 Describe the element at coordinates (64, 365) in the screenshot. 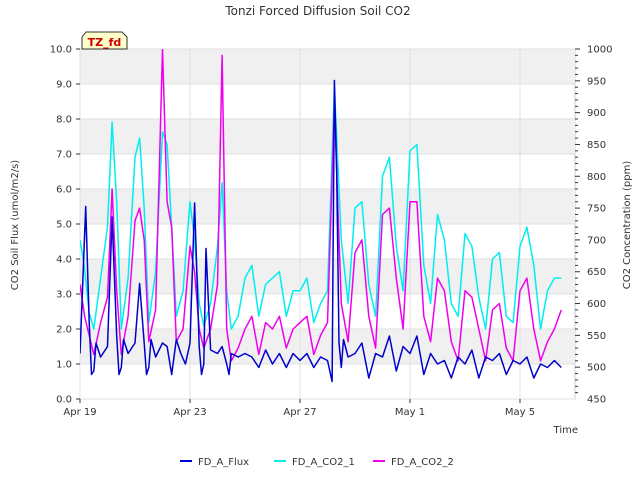

I see `y-left-tick-label: 1.0` at that location.